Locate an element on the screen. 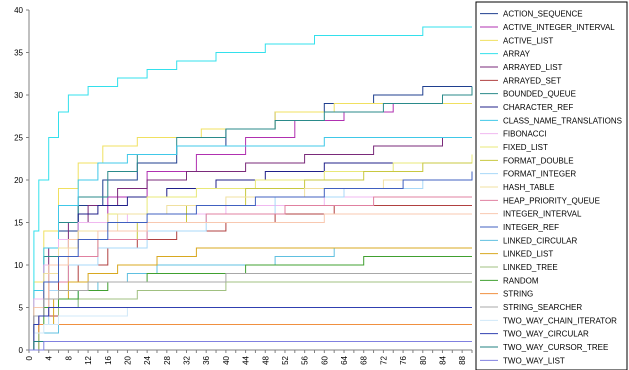 Image resolution: width=629 pixels, height=370 pixels. x-tick-label: 48 is located at coordinates (265, 359).